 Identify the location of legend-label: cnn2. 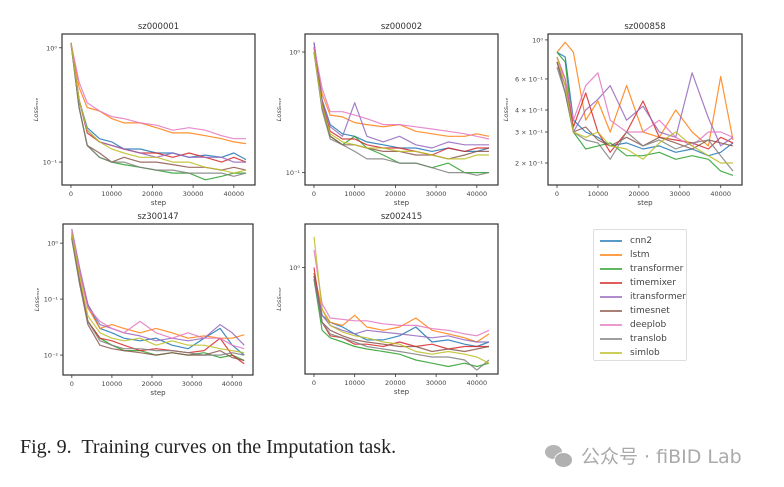
(641, 241).